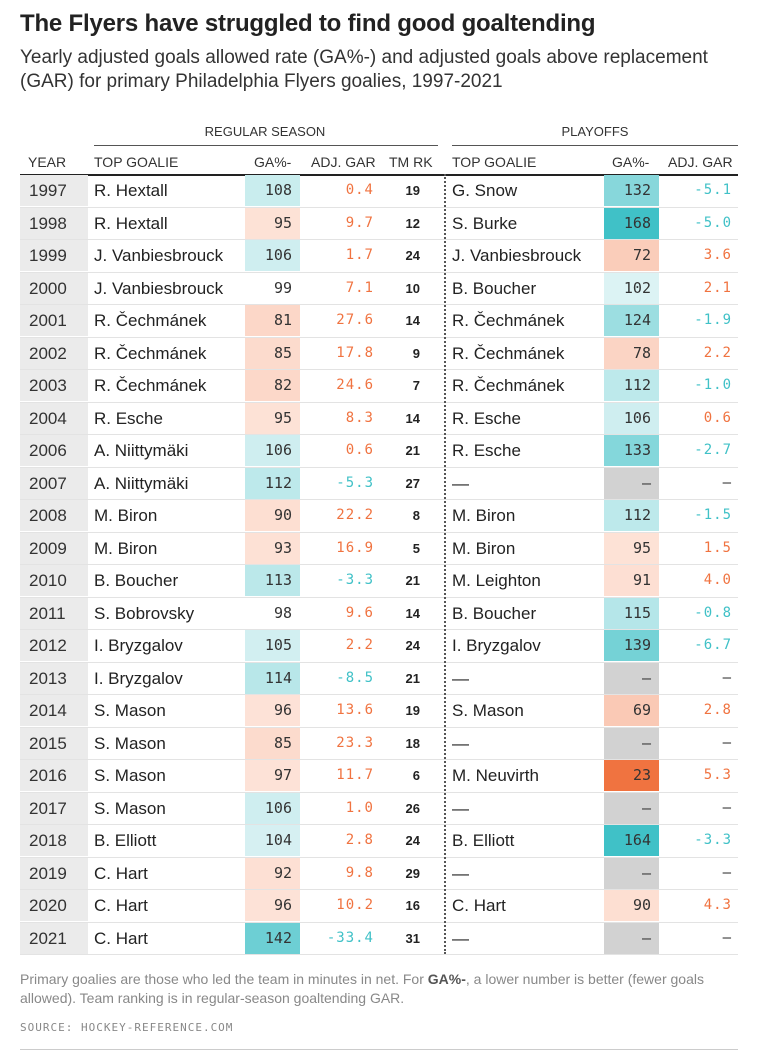 This screenshot has width=764, height=1056. What do you see at coordinates (54, 580) in the screenshot?
I see `year-cell: 2010` at bounding box center [54, 580].